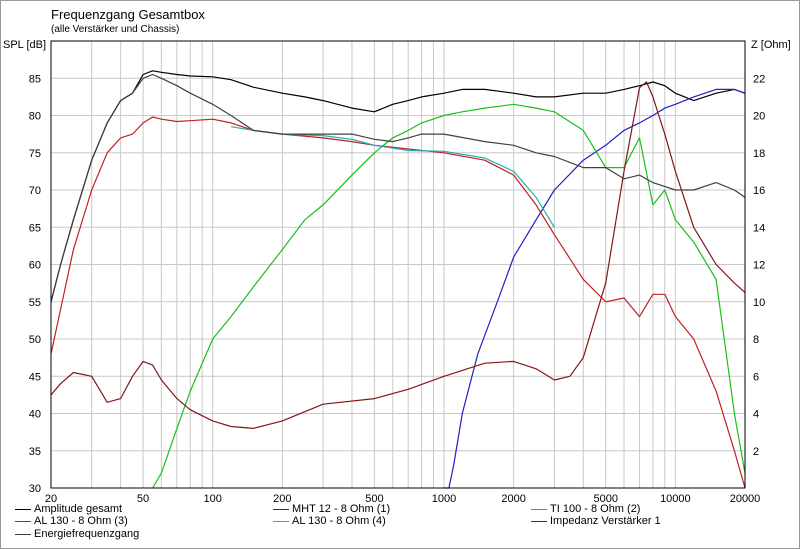  What do you see at coordinates (35, 228) in the screenshot?
I see `y-left-tick-label: 65` at bounding box center [35, 228].